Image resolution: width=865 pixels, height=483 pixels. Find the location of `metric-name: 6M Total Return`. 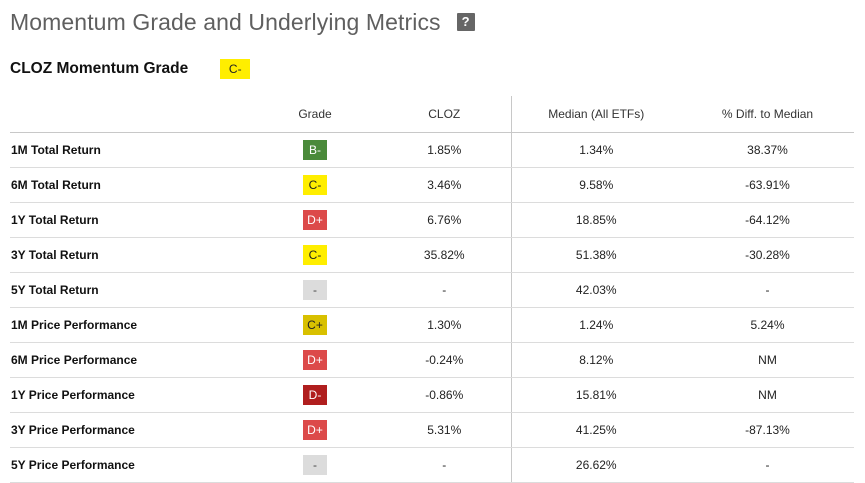

metric-name: 6M Total Return is located at coordinates (131, 185).